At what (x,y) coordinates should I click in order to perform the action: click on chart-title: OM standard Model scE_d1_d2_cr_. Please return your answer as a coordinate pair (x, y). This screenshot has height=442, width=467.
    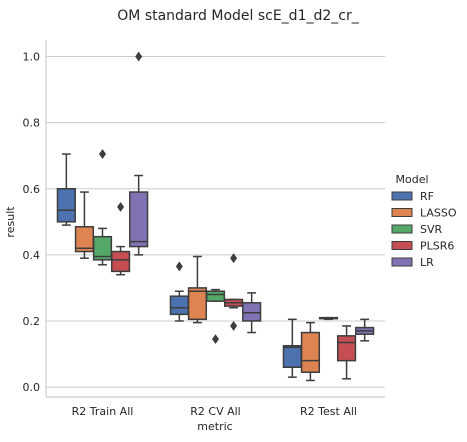
    Looking at the image, I should click on (238, 16).